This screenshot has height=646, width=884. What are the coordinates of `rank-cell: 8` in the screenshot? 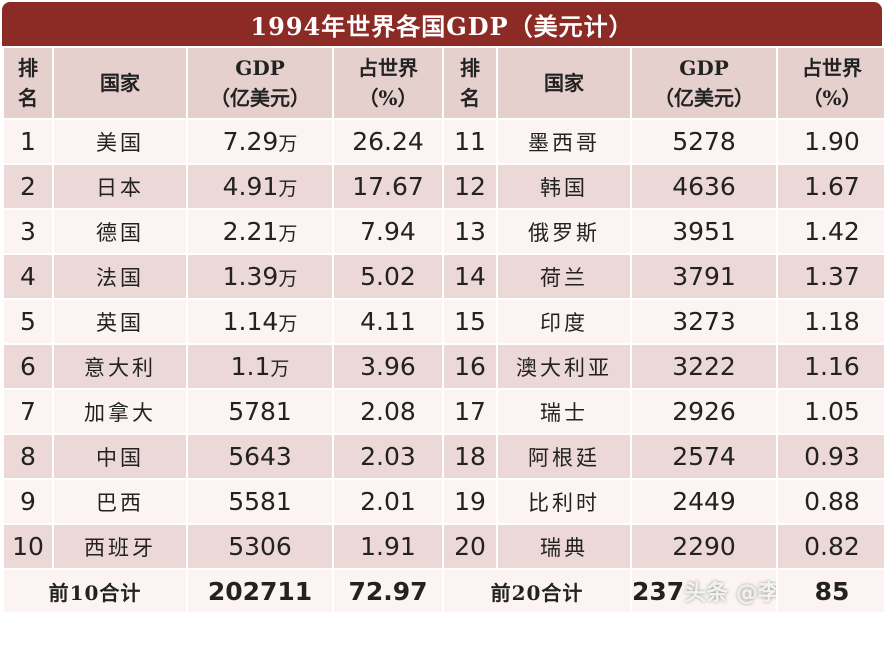 It's located at (28, 456).